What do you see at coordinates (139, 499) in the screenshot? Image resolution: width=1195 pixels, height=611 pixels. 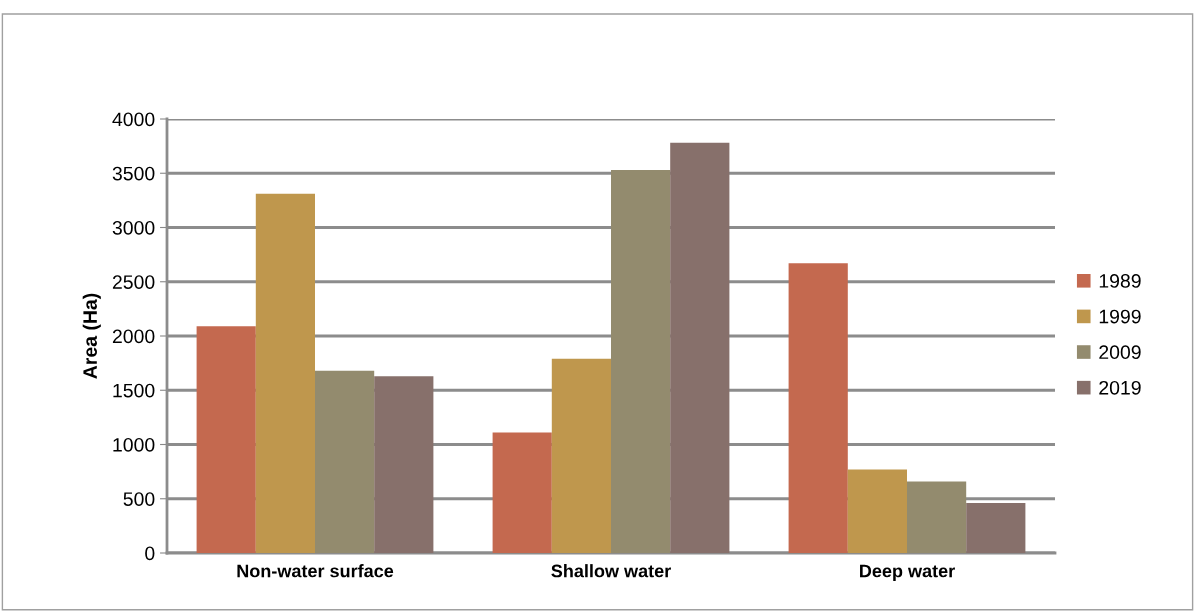 I see `y-tick-label: 500` at bounding box center [139, 499].